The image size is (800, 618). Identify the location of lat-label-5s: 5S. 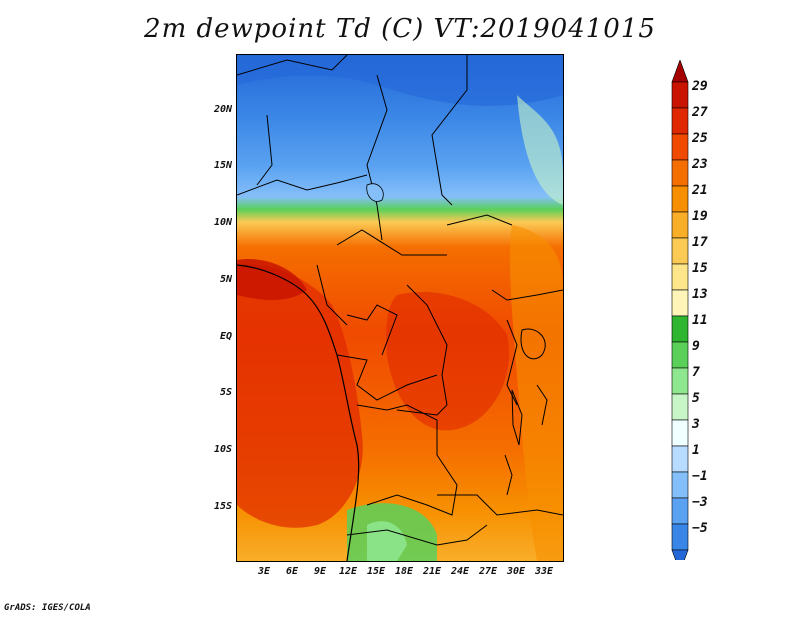
(225, 392).